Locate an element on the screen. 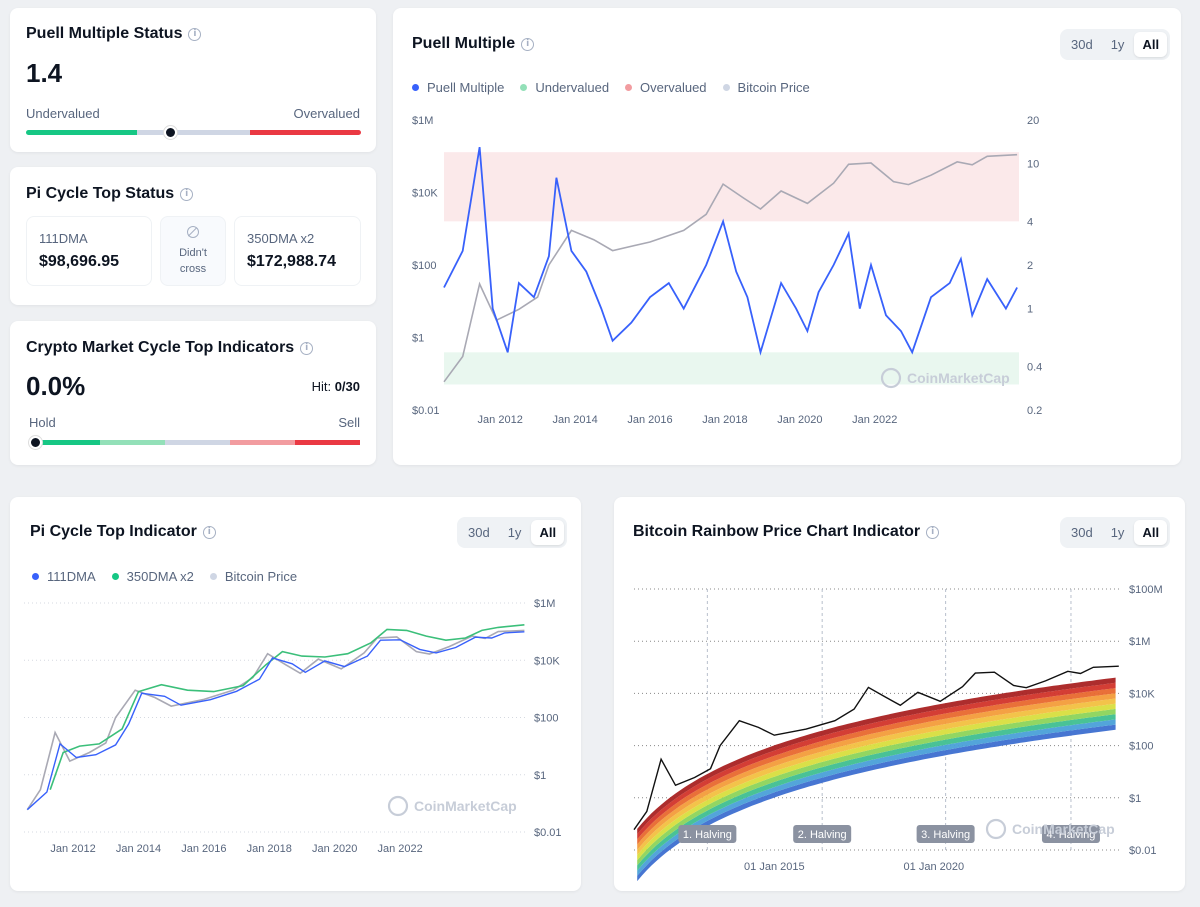 The width and height of the screenshot is (1200, 907). dma350-box: 350DMA x2 $172,988.74 is located at coordinates (297, 251).